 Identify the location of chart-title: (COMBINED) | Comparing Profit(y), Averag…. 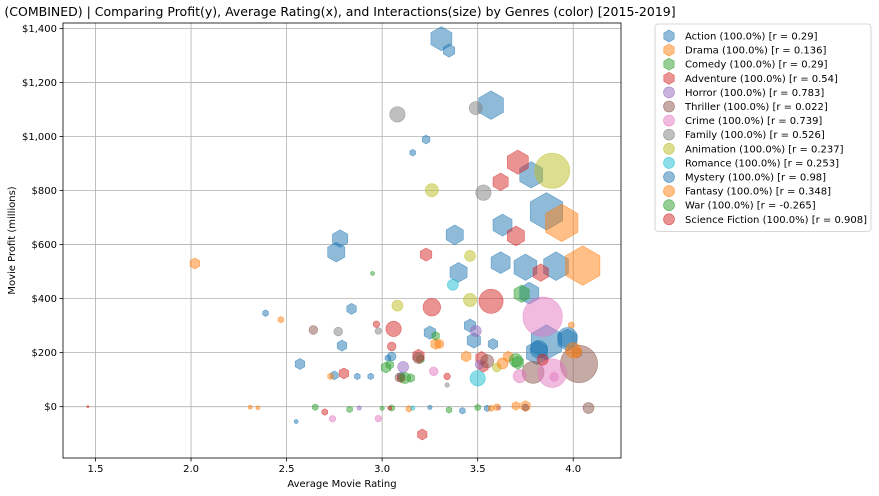
(339, 11).